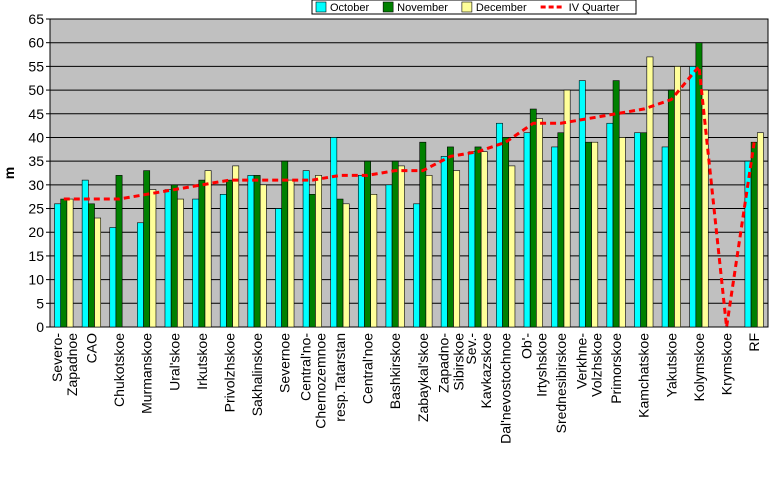  What do you see at coordinates (36, 66) in the screenshot?
I see `y-tick-label: 55` at bounding box center [36, 66].